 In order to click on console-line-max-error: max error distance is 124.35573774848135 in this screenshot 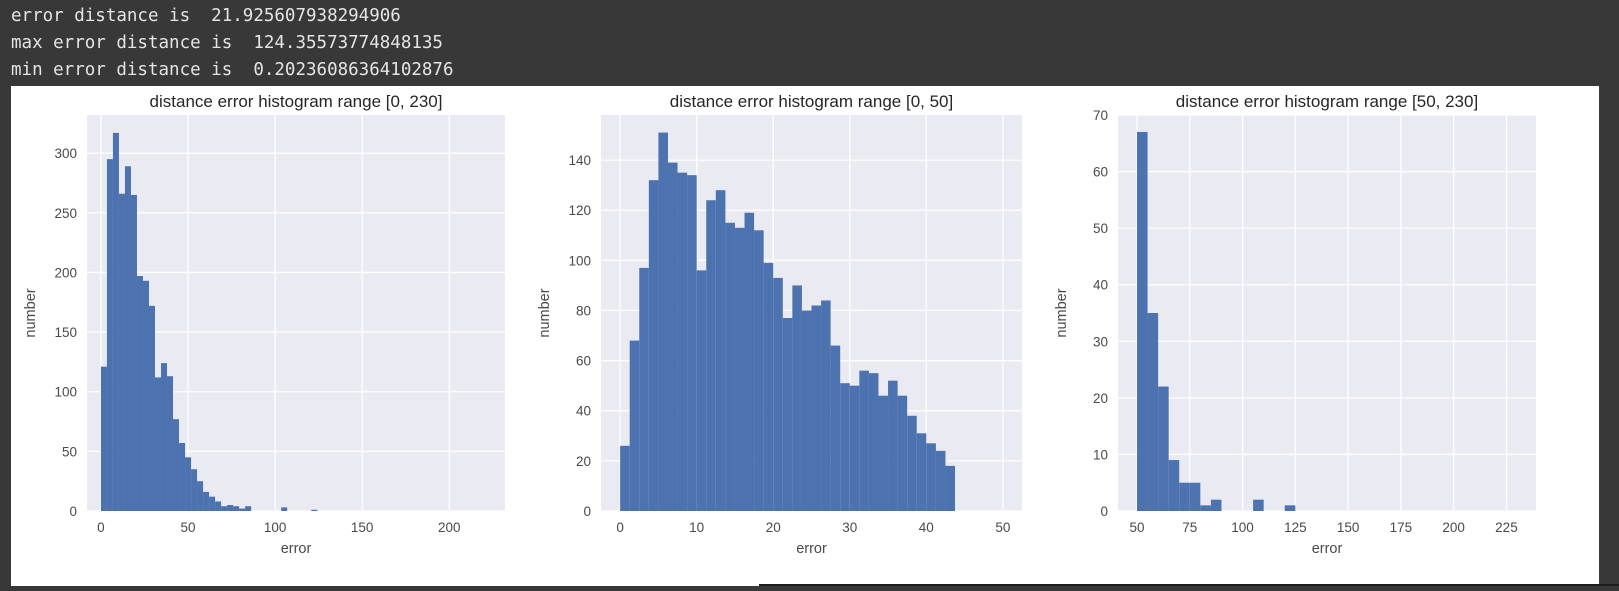, I will do `click(227, 43)`.